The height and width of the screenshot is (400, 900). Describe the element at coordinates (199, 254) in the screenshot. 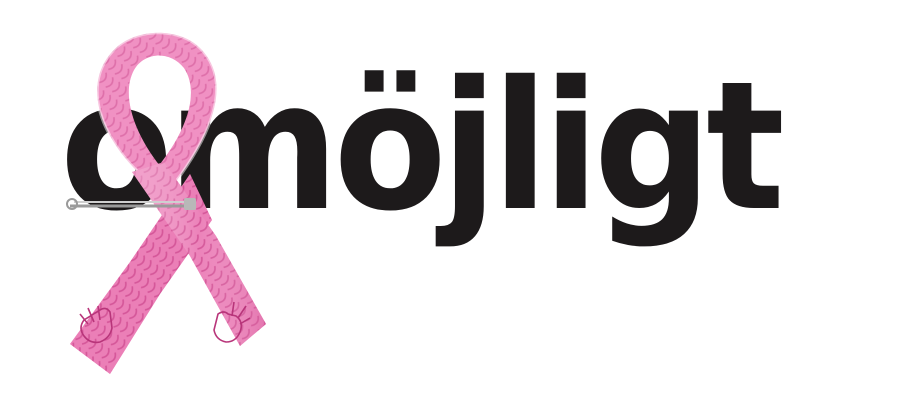

I see `ribbon-right-tail` at that location.